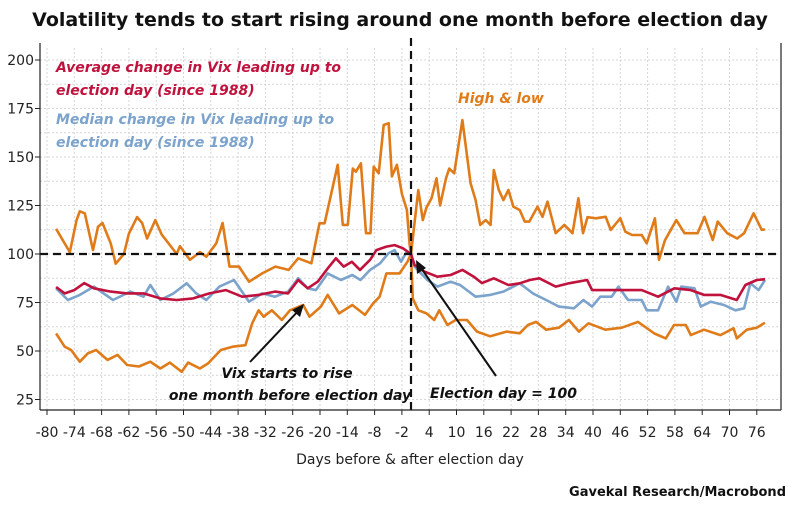  Describe the element at coordinates (457, 433) in the screenshot. I see `x-tick-label: 10` at that location.